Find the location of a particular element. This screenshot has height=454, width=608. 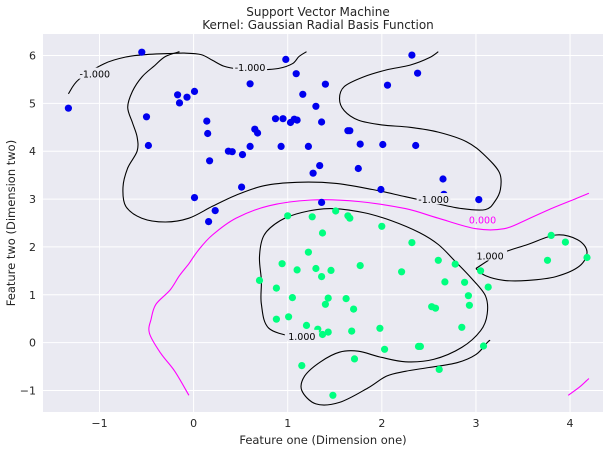

x-axis-label: Feature one (Dimension one) is located at coordinates (322, 440).